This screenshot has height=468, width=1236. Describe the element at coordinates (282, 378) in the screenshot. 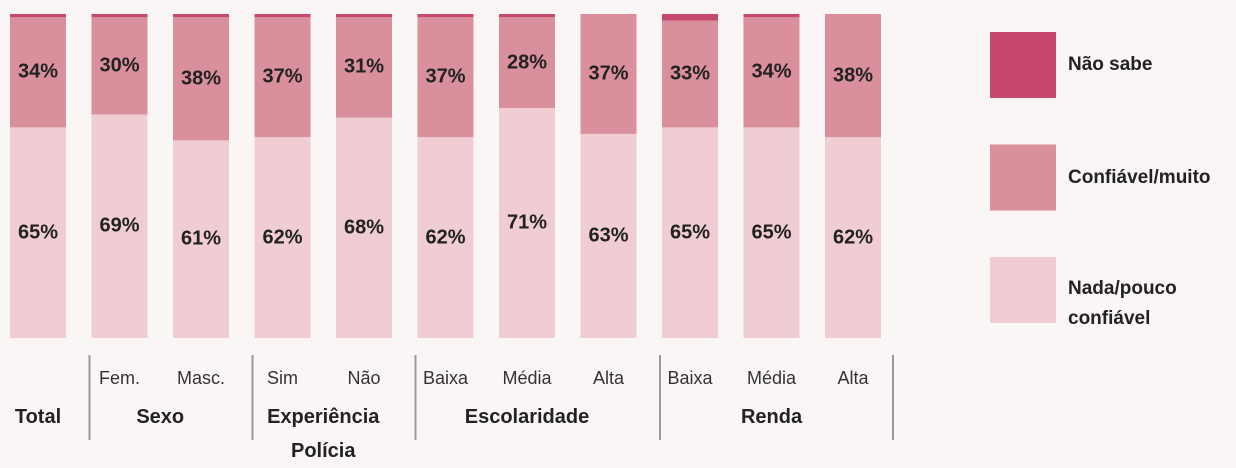

I see `x-tick-label: Sim` at that location.